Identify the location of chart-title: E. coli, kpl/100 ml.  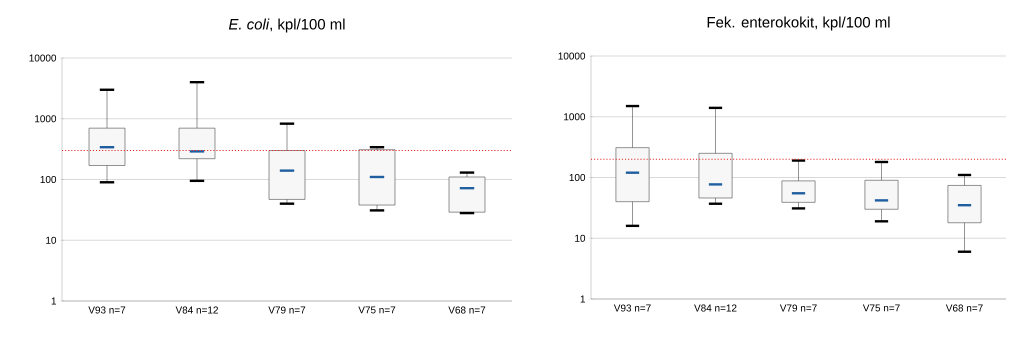
(286, 25).